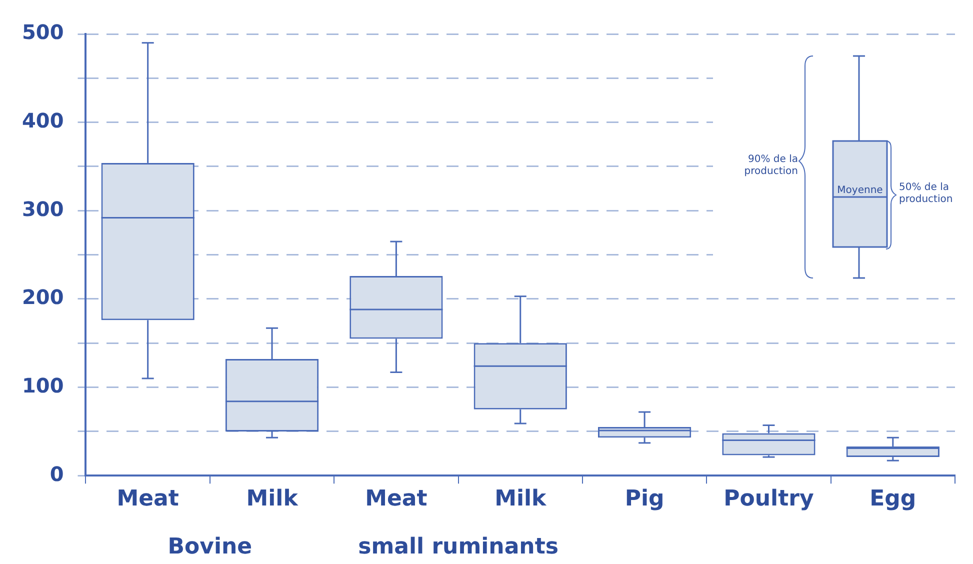  I want to click on x-tick-label: Pig, so click(644, 499).